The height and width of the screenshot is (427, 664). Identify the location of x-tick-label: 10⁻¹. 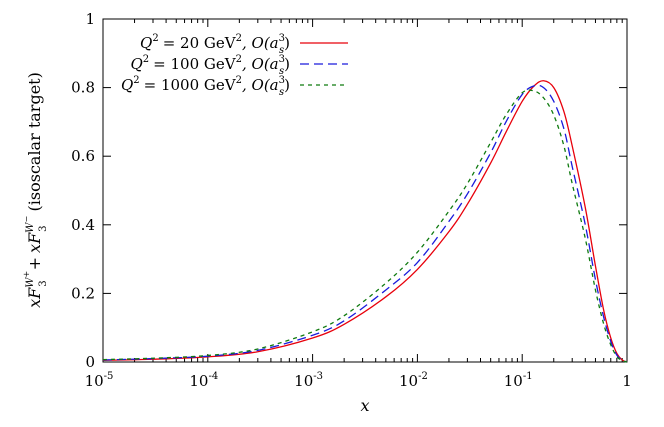
(518, 380).